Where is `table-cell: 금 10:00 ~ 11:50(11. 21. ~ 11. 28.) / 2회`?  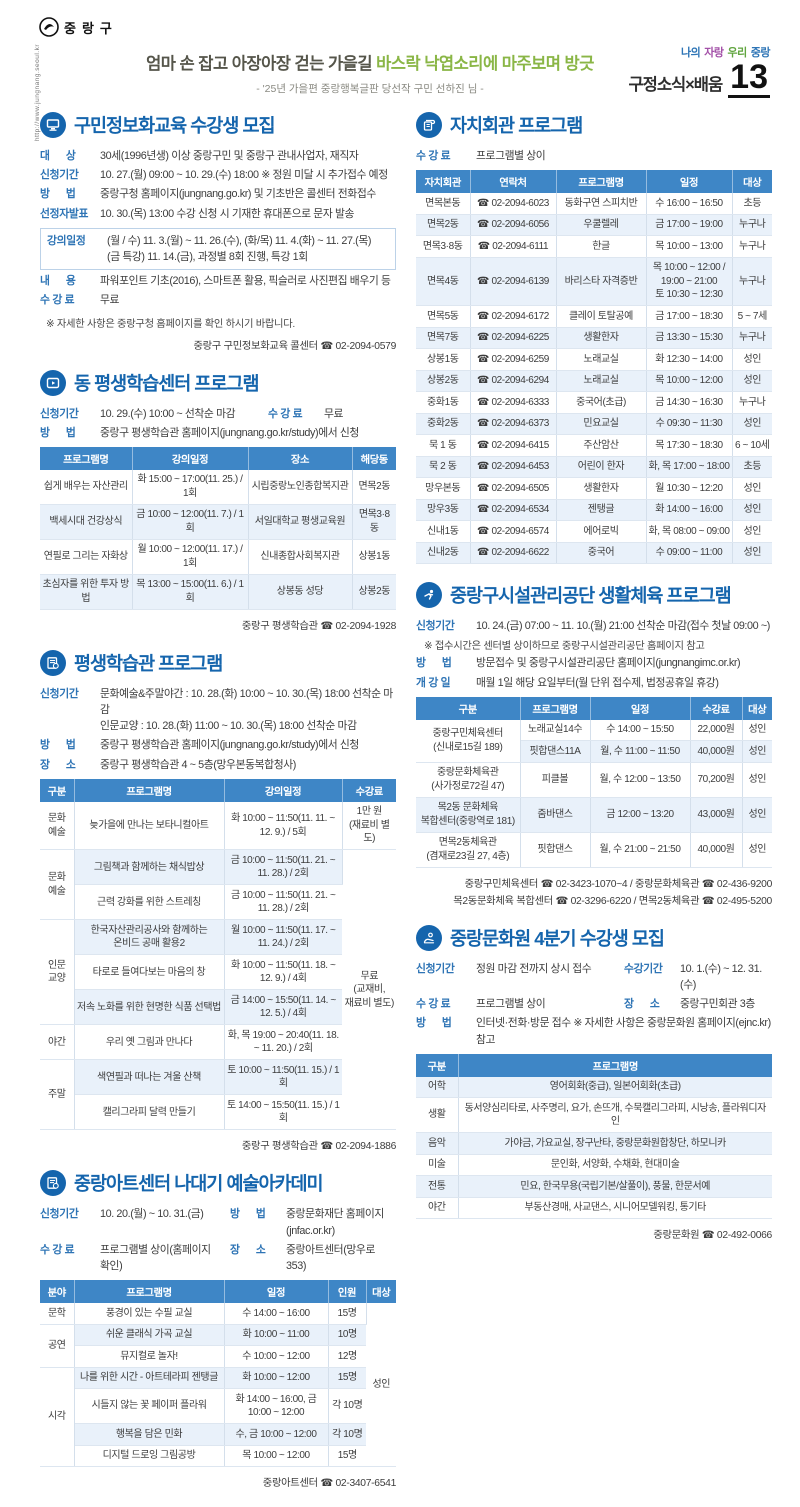
table-cell: 금 10:00 ~ 11:50(11. 21. ~ 11. 28.) / 2회 is located at coordinates (283, 902).